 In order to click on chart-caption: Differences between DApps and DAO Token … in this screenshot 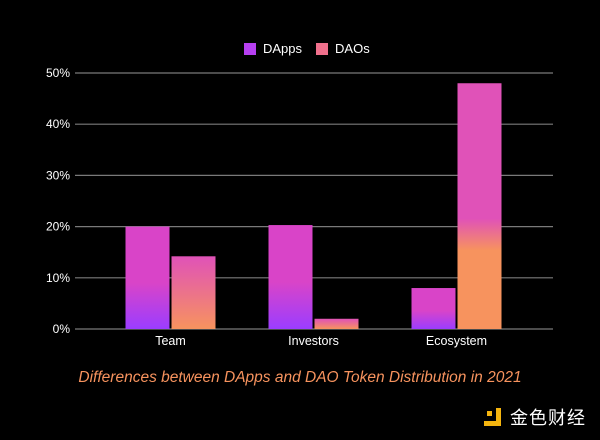, I will do `click(300, 377)`.